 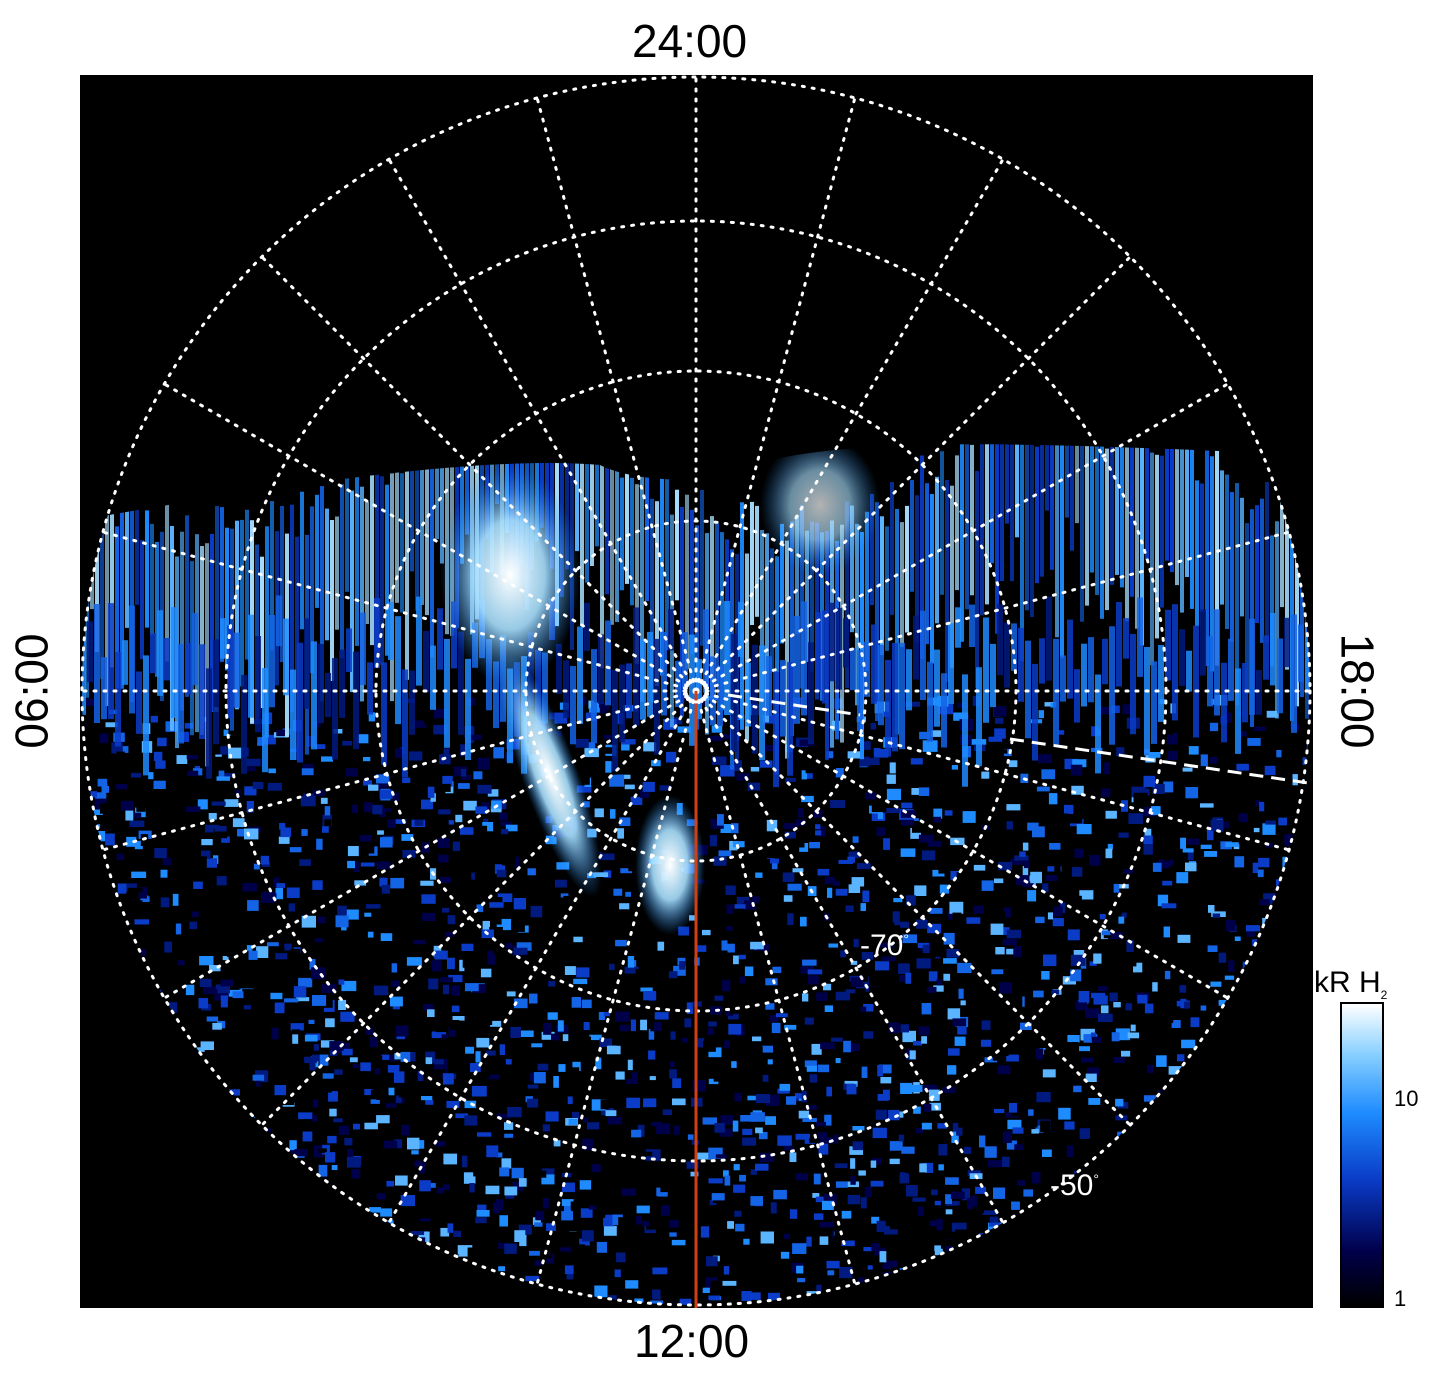 What do you see at coordinates (1357, 691) in the screenshot?
I see `local-time-label-right: 18:00` at bounding box center [1357, 691].